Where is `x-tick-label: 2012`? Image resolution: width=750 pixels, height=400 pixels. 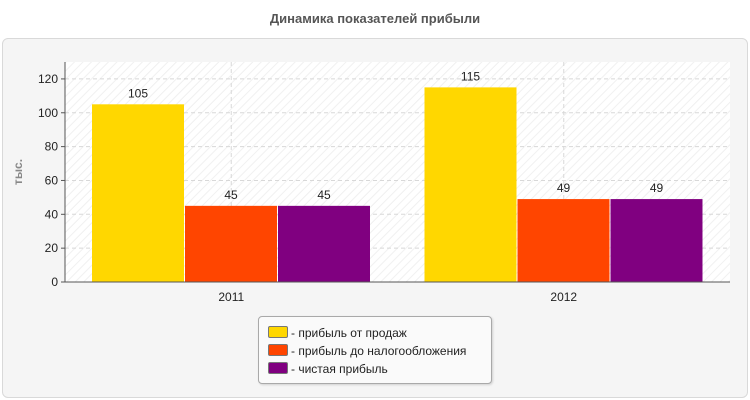 x-tick-label: 2012 is located at coordinates (563, 297).